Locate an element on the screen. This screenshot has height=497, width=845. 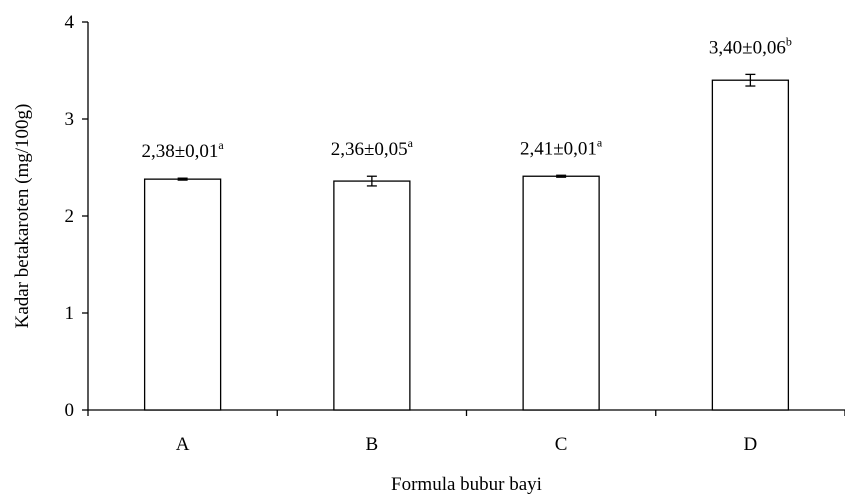
y-axis-title: Kadar betakaroten (mg/100g) is located at coordinates (22, 216).